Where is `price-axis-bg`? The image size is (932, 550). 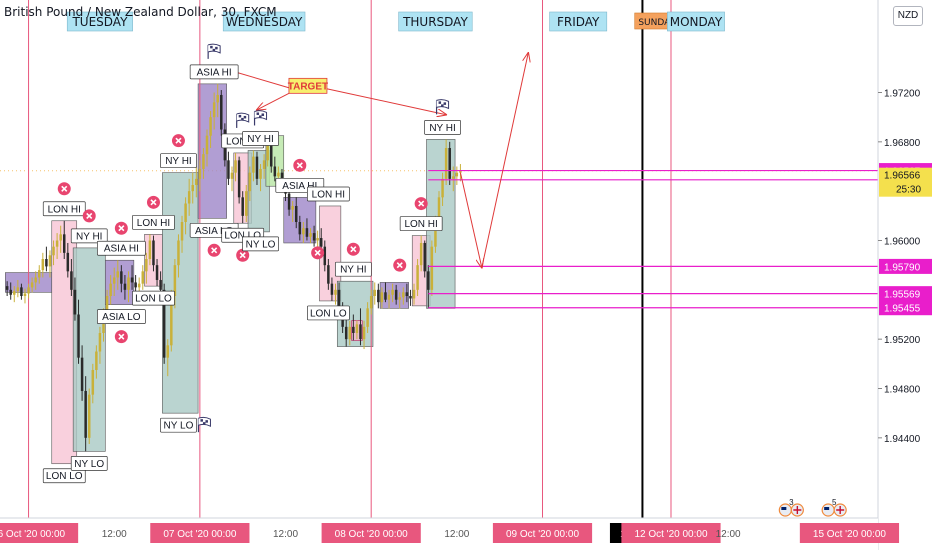
price-axis-bg is located at coordinates (905, 275).